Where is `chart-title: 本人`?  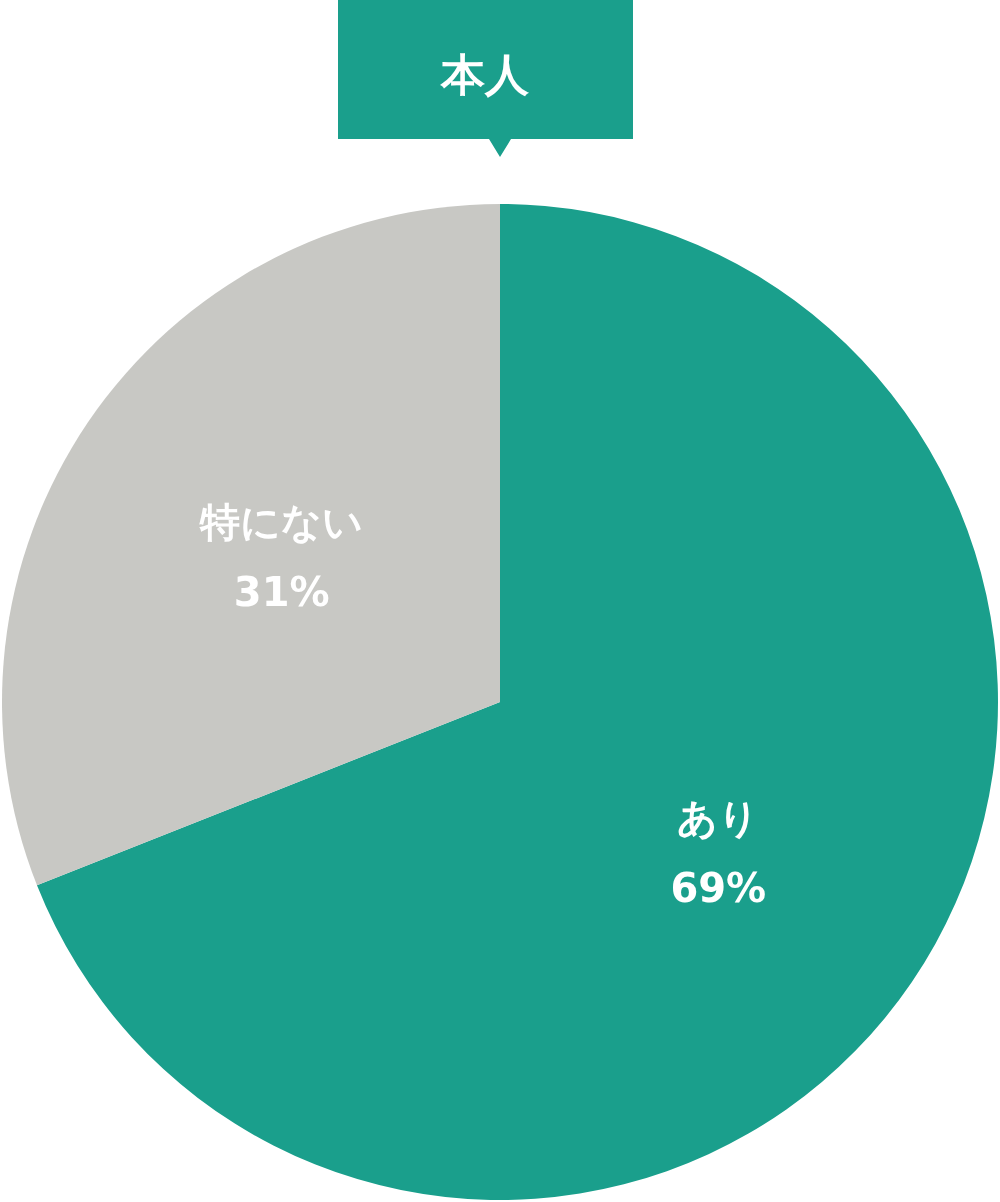
chart-title: 本人 is located at coordinates (484, 74).